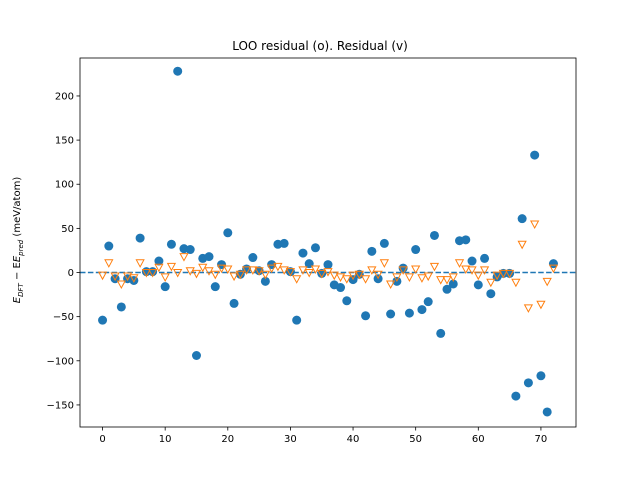 This screenshot has height=480, width=640. I want to click on x-tick-label: 30, so click(290, 439).